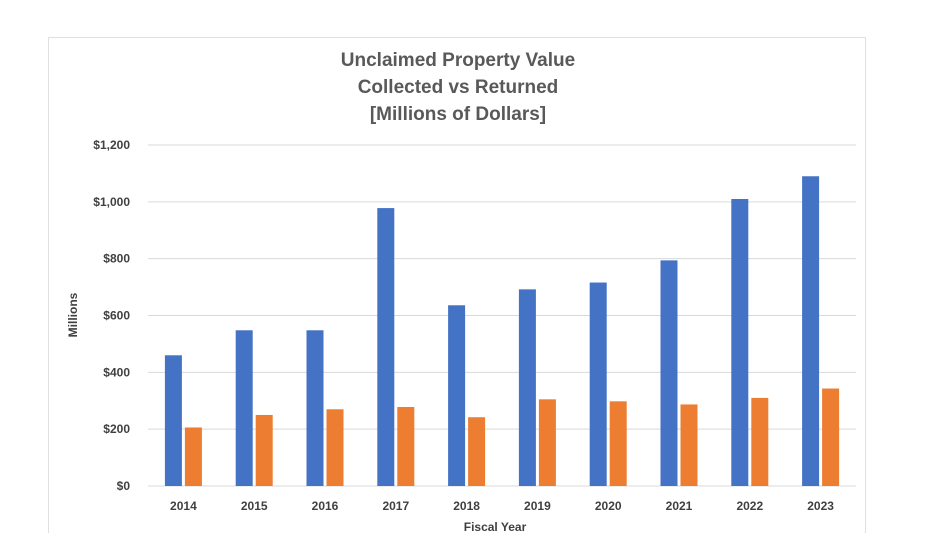 This screenshot has height=533, width=950. I want to click on bar-series-2-2016, so click(335, 447).